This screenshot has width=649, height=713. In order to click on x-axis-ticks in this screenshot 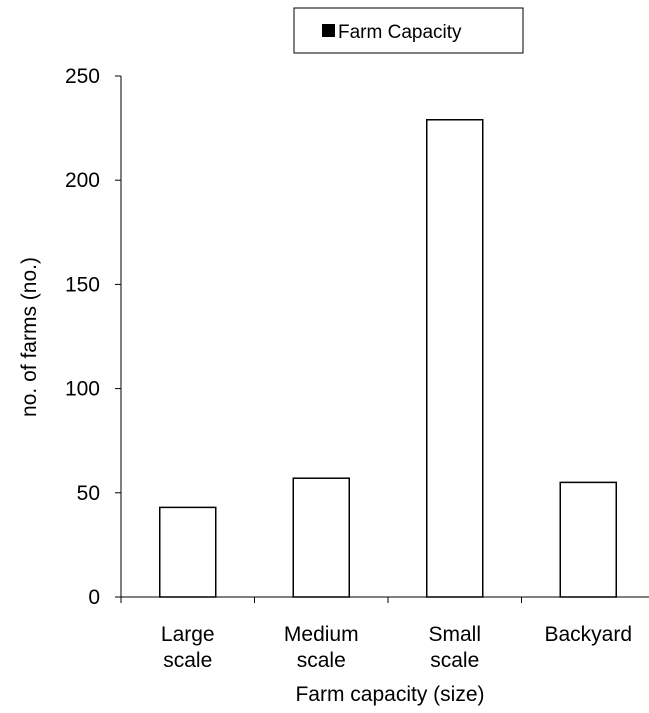, I will do `click(321, 600)`.